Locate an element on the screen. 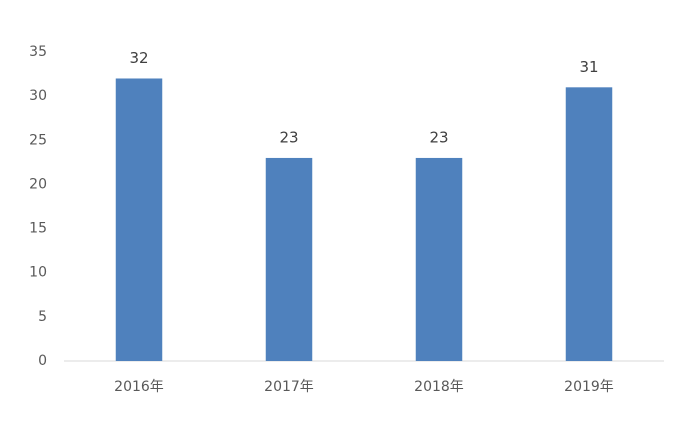 This screenshot has width=680, height=436. y-tick-label: 35 is located at coordinates (38, 52).